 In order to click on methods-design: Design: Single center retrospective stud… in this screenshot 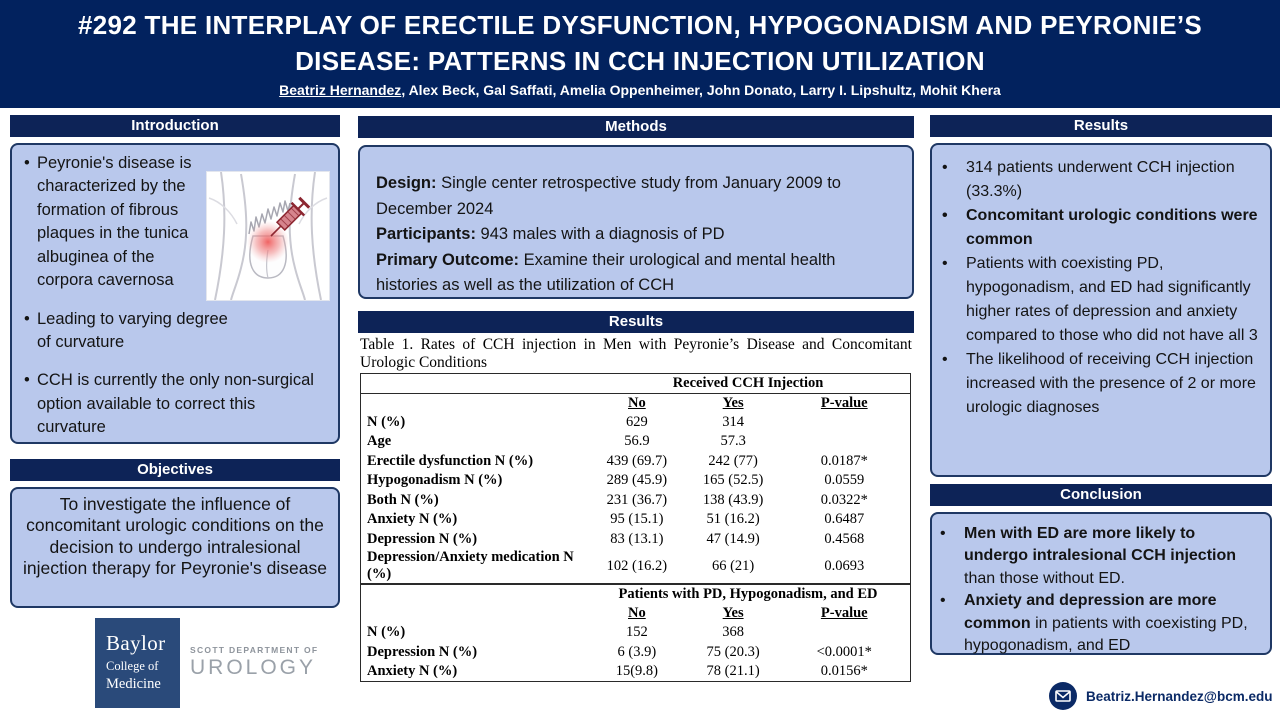, I will do `click(636, 196)`.